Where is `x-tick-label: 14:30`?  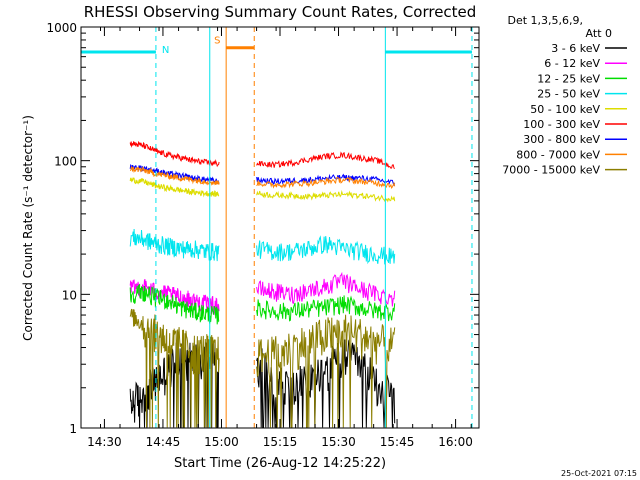
x-tick-label: 14:30 is located at coordinates (104, 442).